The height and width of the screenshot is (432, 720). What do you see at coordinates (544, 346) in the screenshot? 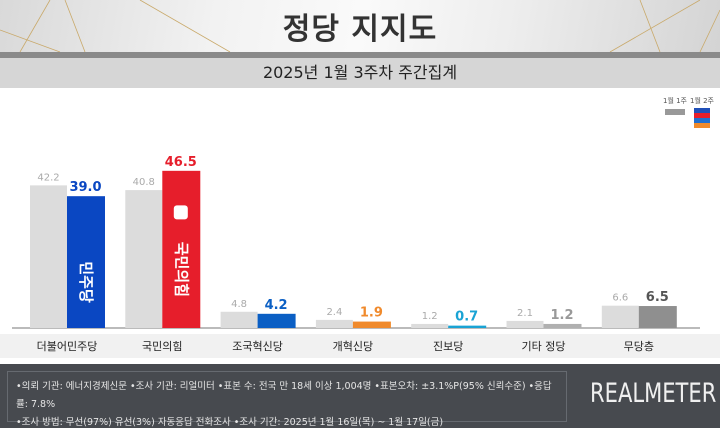
I see `category-label: 기타 정당` at bounding box center [544, 346].